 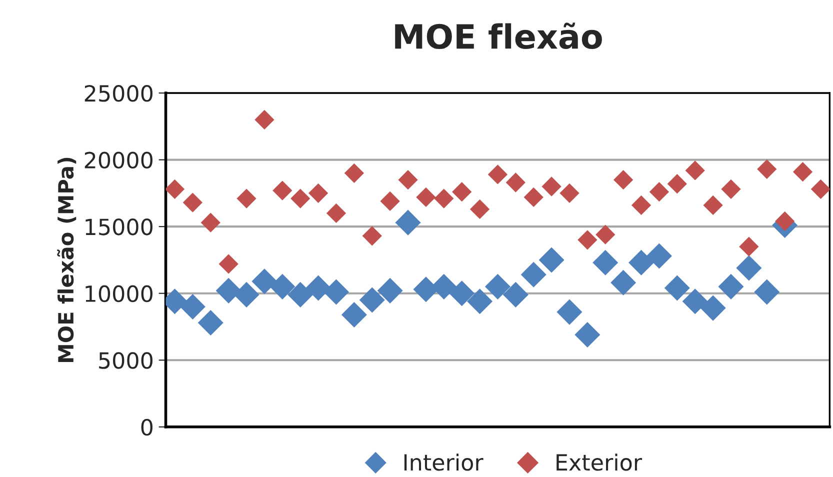 What do you see at coordinates (498, 36) in the screenshot?
I see `chart-title: MOE flexão` at bounding box center [498, 36].